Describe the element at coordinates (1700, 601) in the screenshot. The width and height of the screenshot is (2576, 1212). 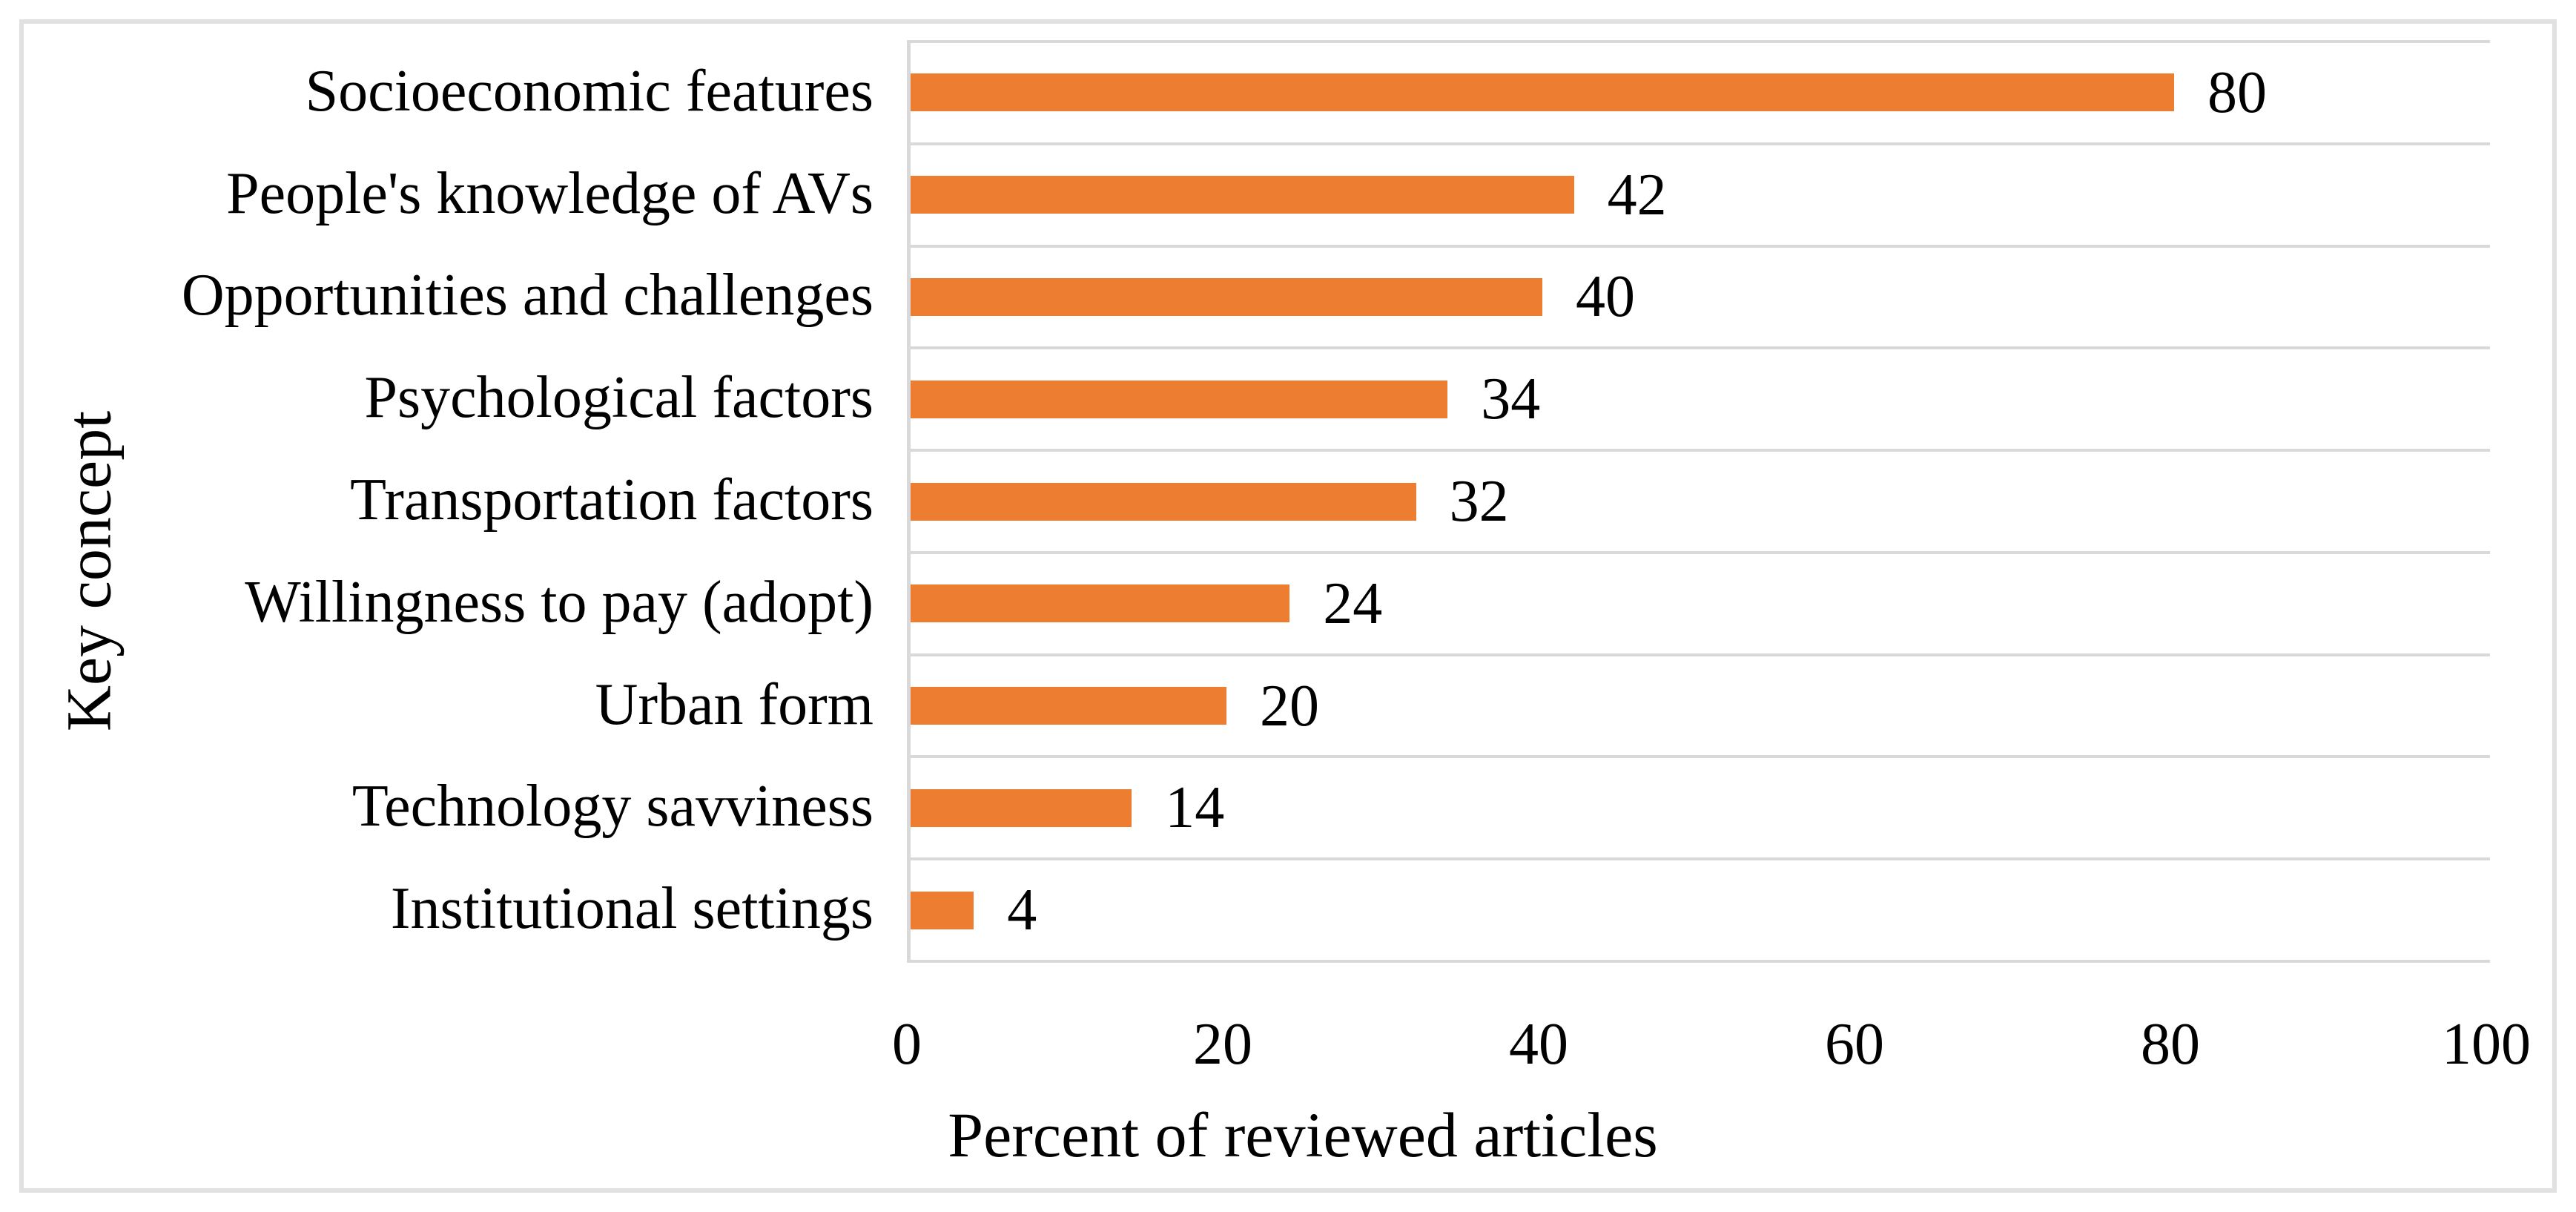
I see `bar-band: 24` at that location.